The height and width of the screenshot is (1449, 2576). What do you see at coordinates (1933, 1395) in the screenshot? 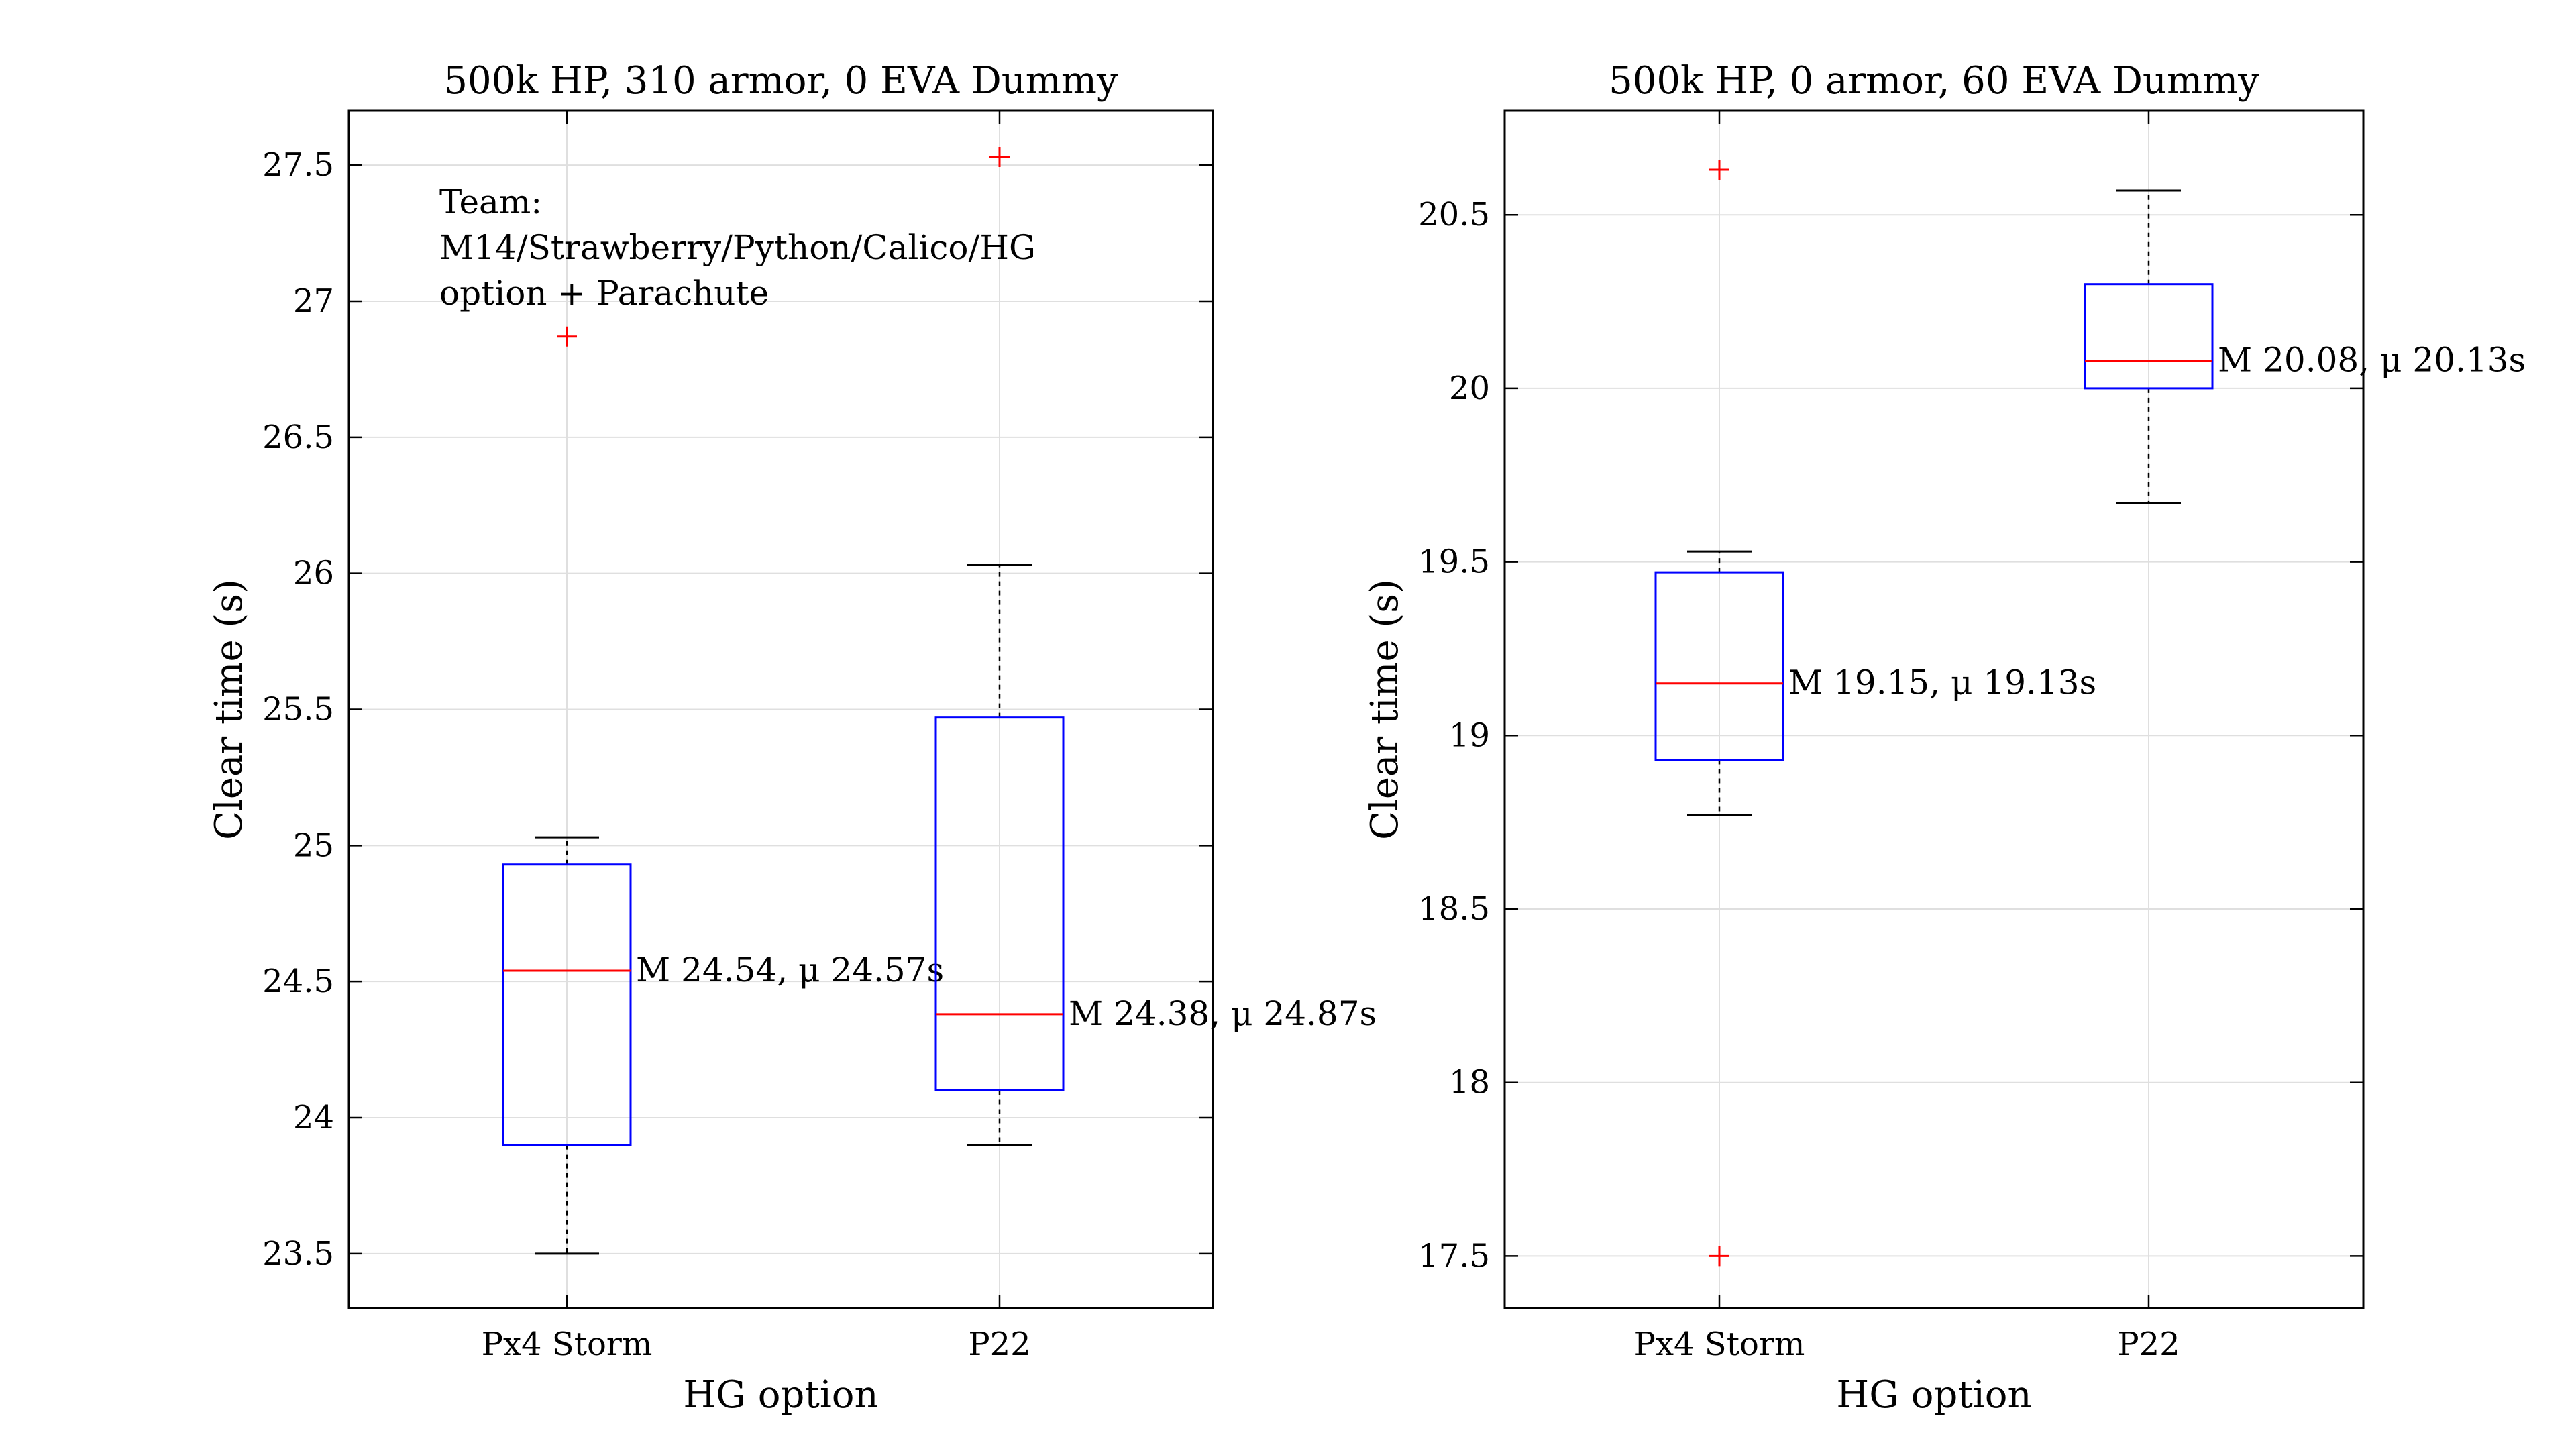
I see `panel2-x-axis-title: HG option` at bounding box center [1933, 1395].